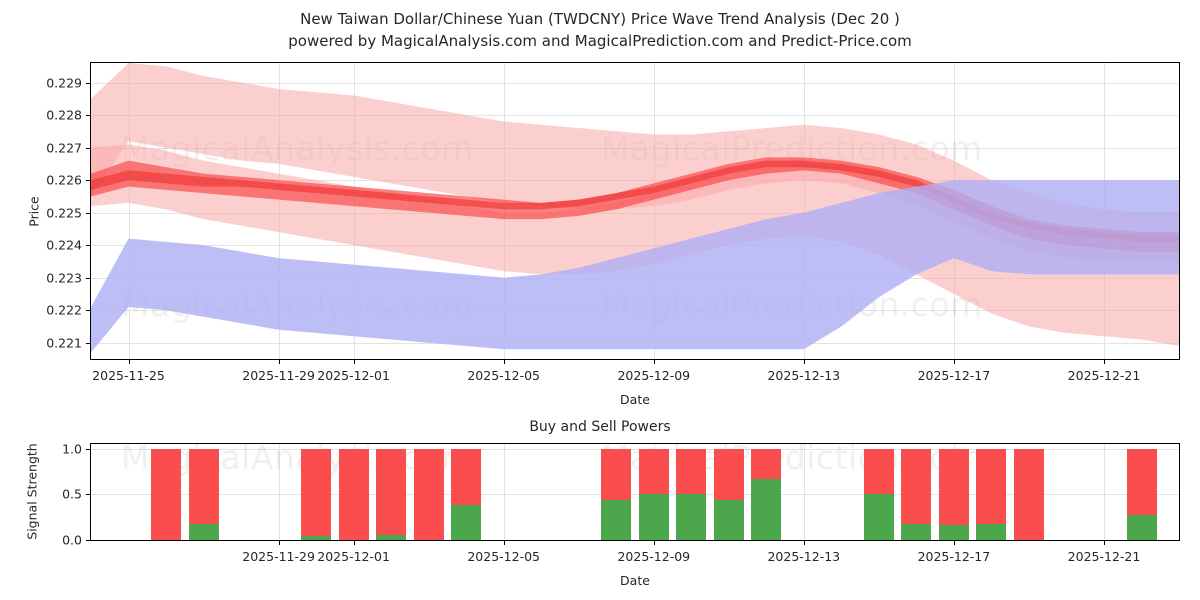 Image resolution: width=1200 pixels, height=600 pixels. I want to click on signal-ytick-label: 1.0, so click(72, 449).